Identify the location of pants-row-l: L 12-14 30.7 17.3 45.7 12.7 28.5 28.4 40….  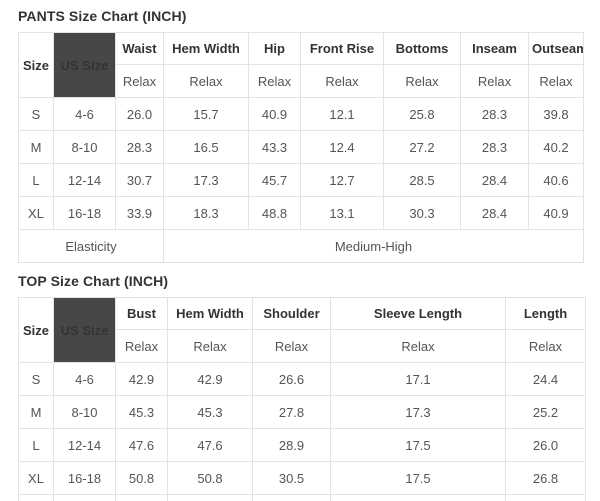
(301, 180).